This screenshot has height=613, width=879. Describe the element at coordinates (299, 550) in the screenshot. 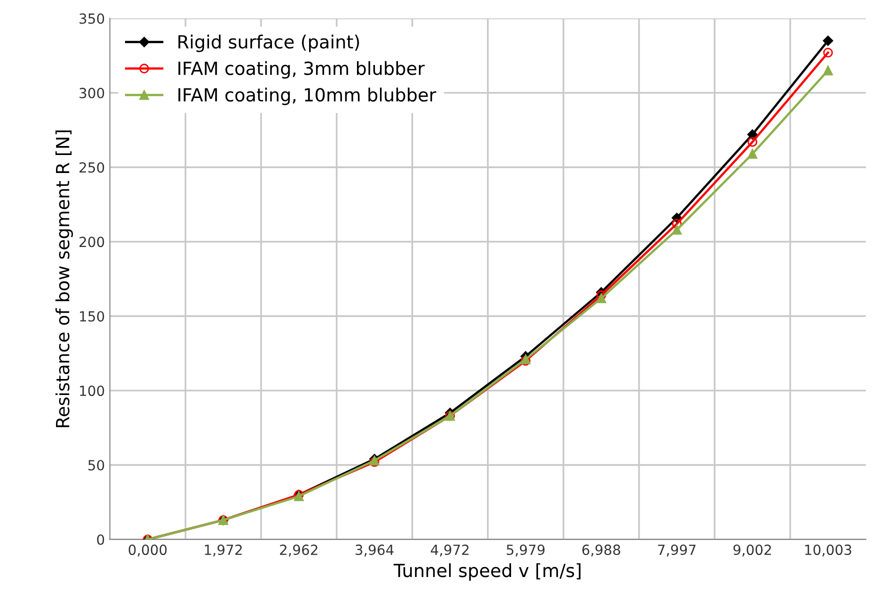

I see `x-tick-label: 2,962` at that location.